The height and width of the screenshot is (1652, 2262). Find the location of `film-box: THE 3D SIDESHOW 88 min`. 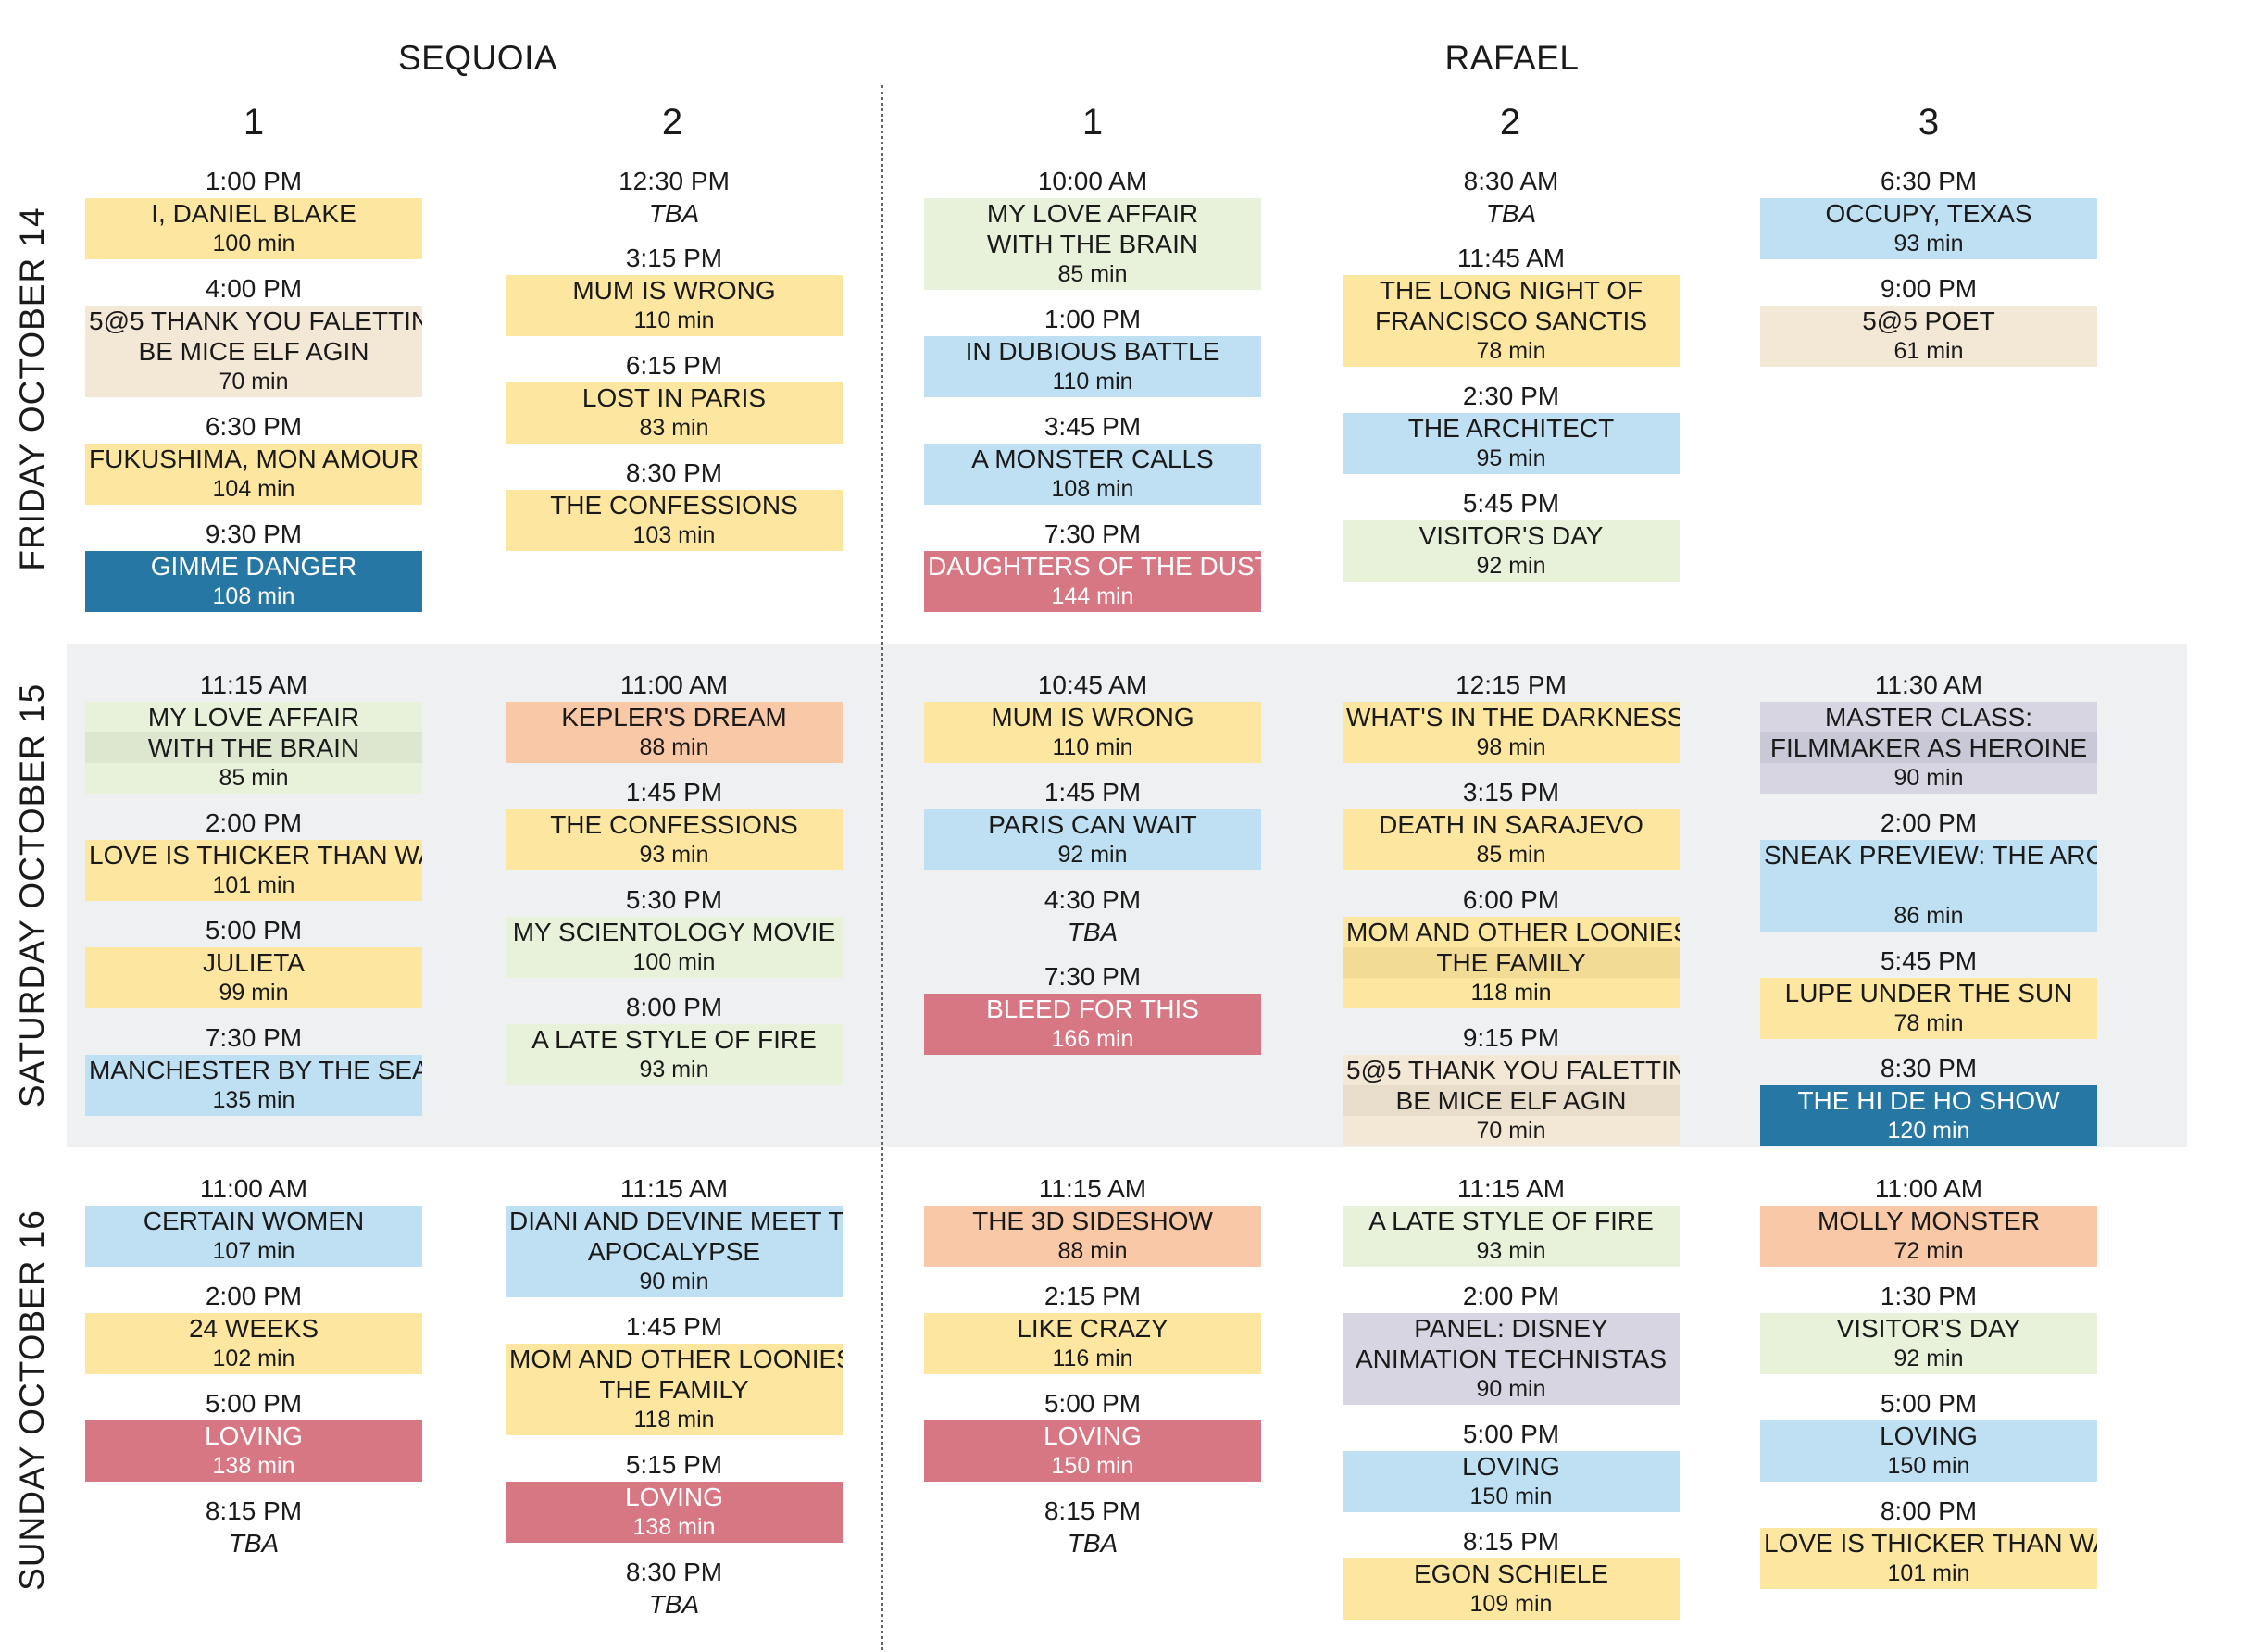

film-box: THE 3D SIDESHOW 88 min is located at coordinates (1093, 1236).